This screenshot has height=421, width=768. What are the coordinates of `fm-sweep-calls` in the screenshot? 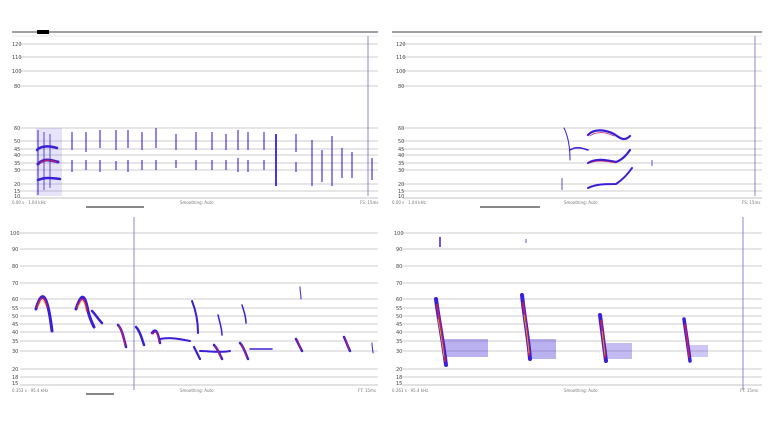 It's located at (571, 302).